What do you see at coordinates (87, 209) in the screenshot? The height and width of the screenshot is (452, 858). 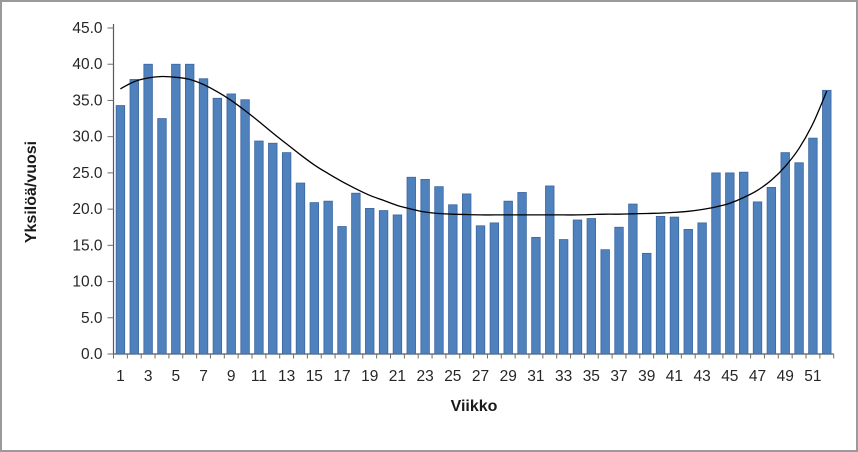 I see `y-tick-label: 20.0` at bounding box center [87, 209].